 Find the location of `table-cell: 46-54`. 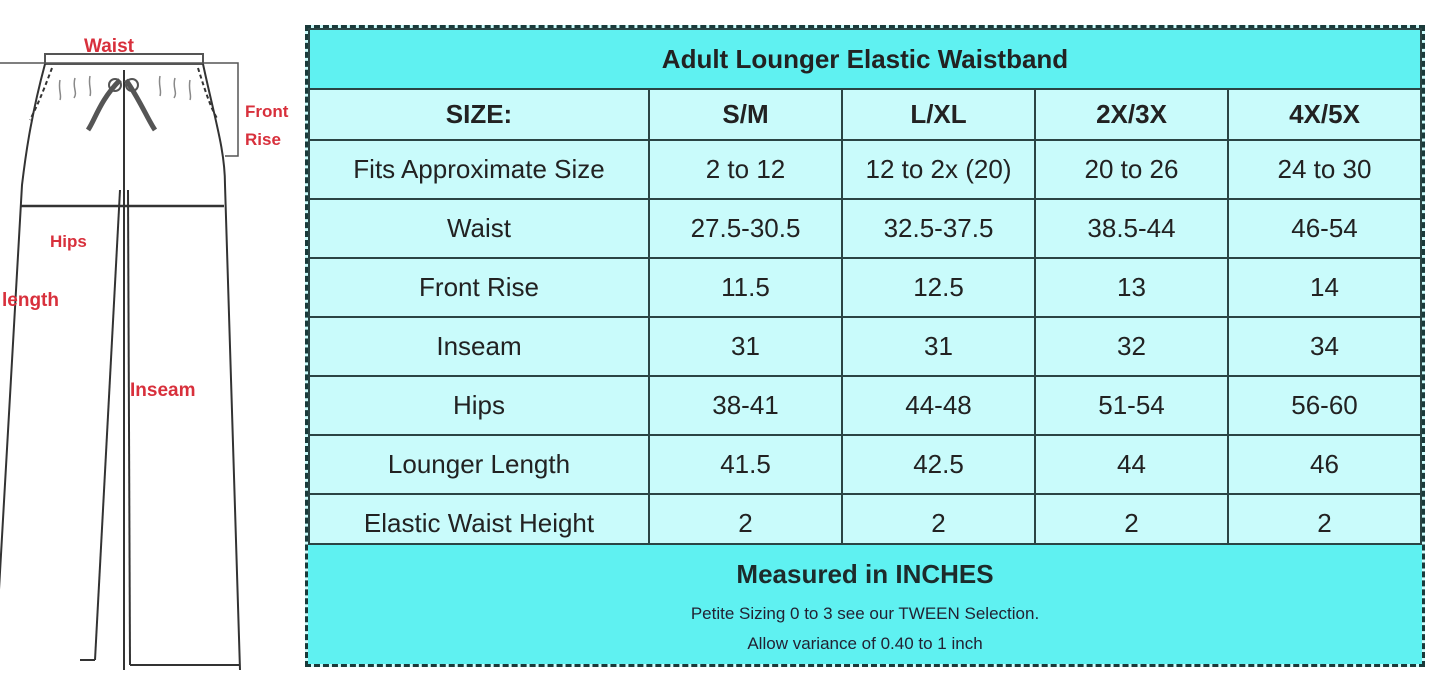

table-cell: 46-54 is located at coordinates (1324, 228).